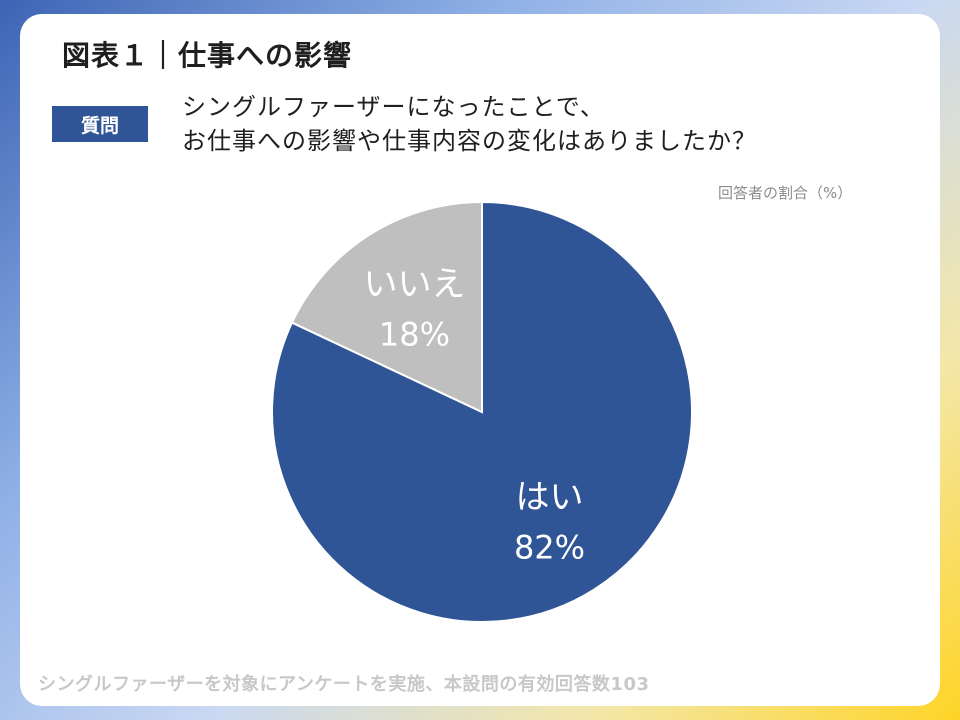 This screenshot has width=960, height=720. I want to click on pie-slice-no, so click(386, 307).